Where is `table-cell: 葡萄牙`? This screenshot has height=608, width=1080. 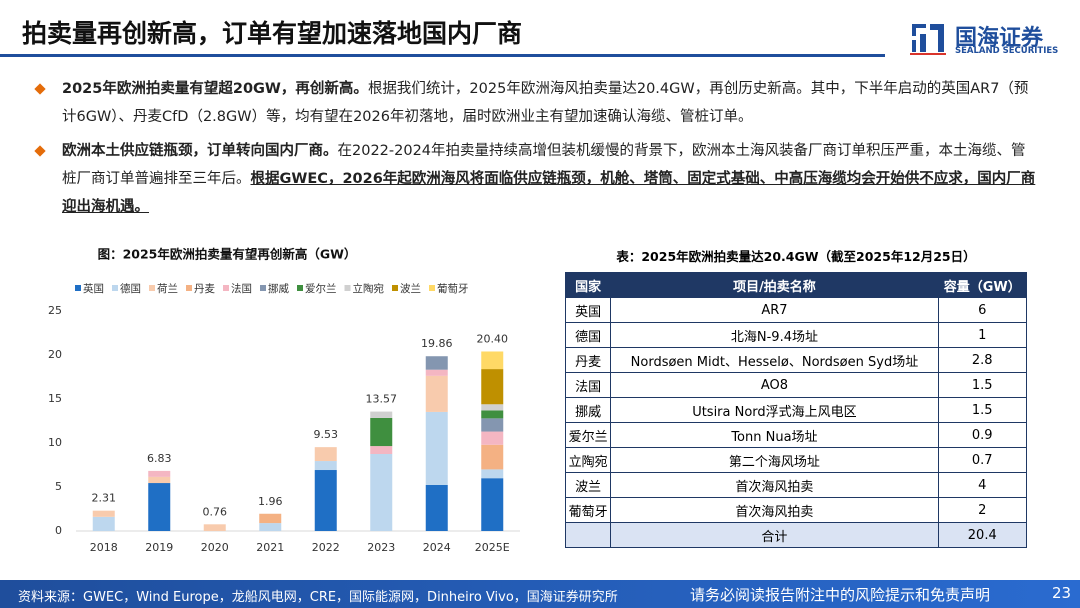
table-cell: 葡萄牙 is located at coordinates (588, 510).